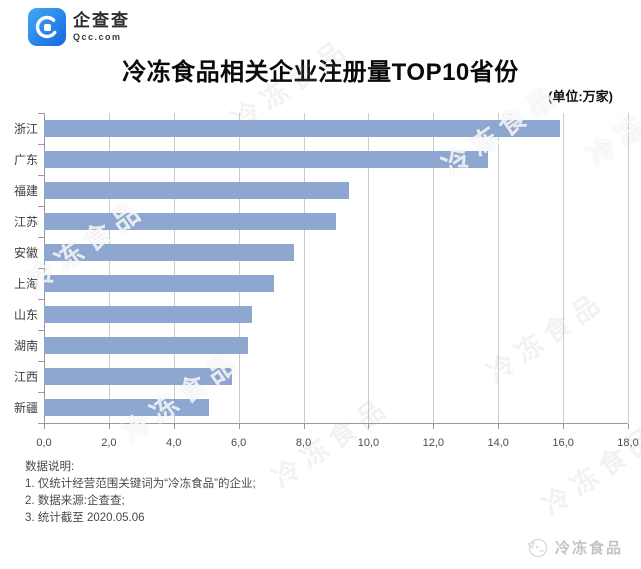 This screenshot has height=569, width=641. I want to click on bar-福建, so click(196, 190).